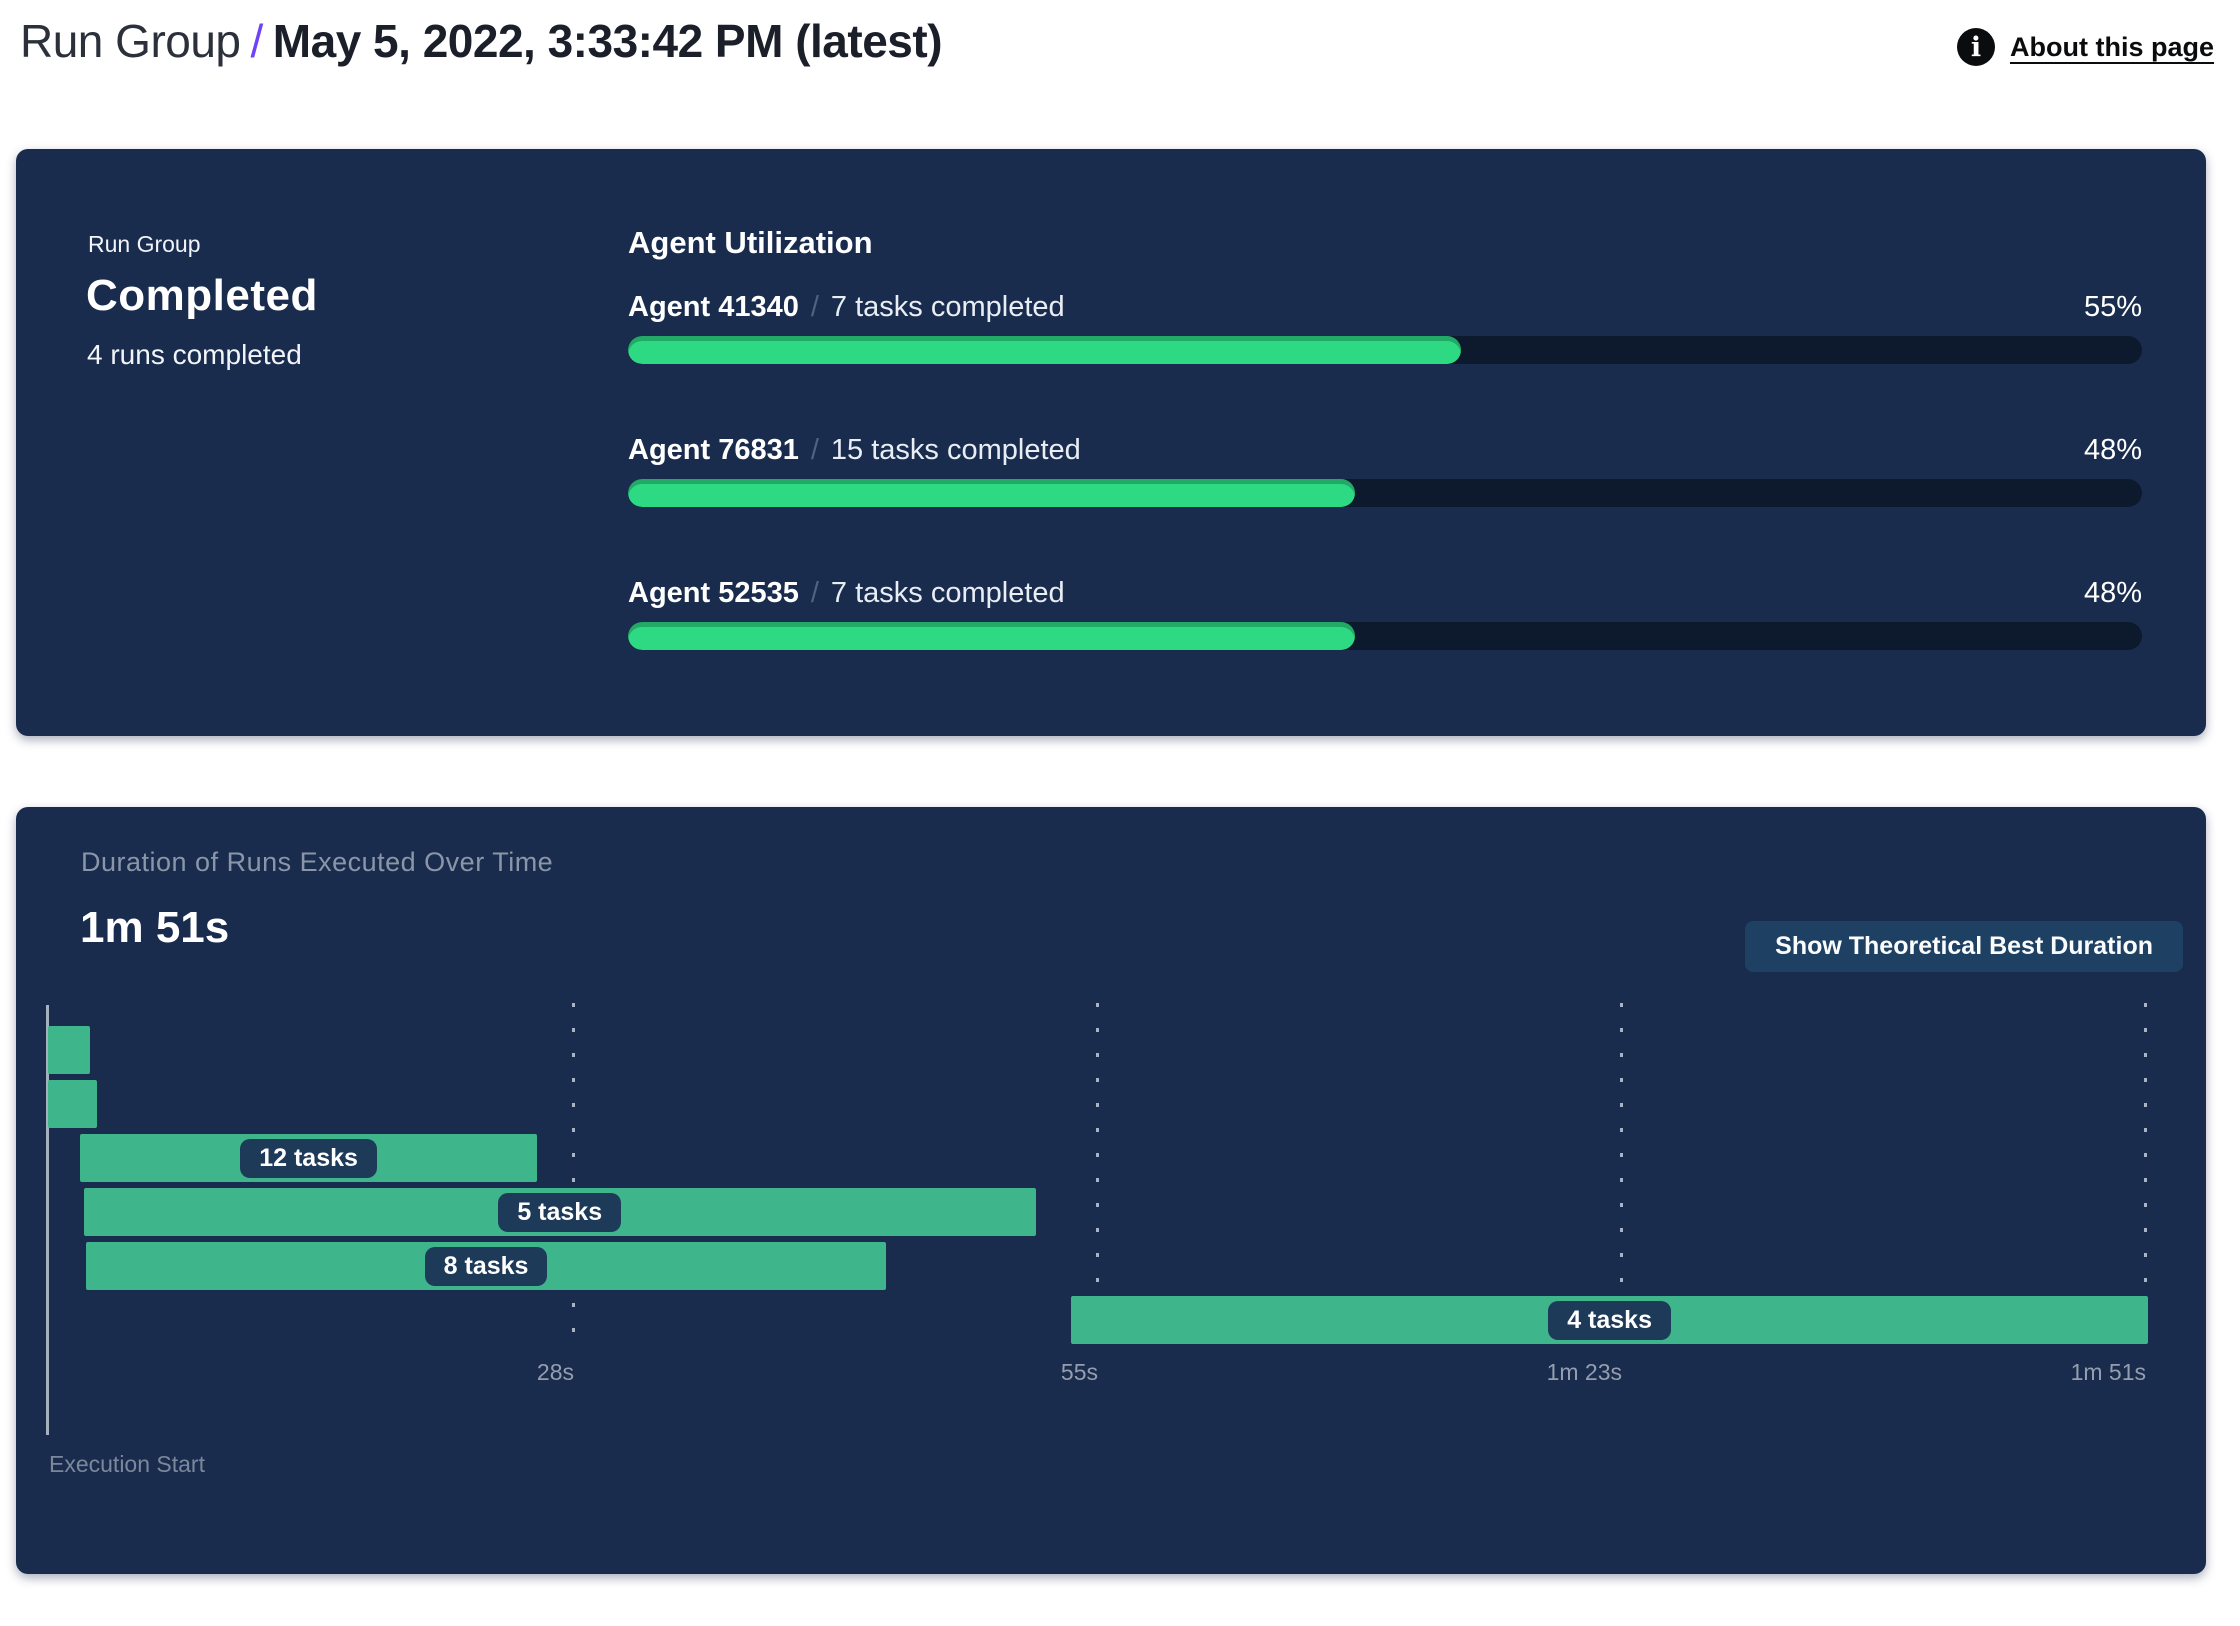 This screenshot has width=2240, height=1626. I want to click on agent-row-header: Agent 76831 / 15 tasks completed 48%, so click(1385, 450).